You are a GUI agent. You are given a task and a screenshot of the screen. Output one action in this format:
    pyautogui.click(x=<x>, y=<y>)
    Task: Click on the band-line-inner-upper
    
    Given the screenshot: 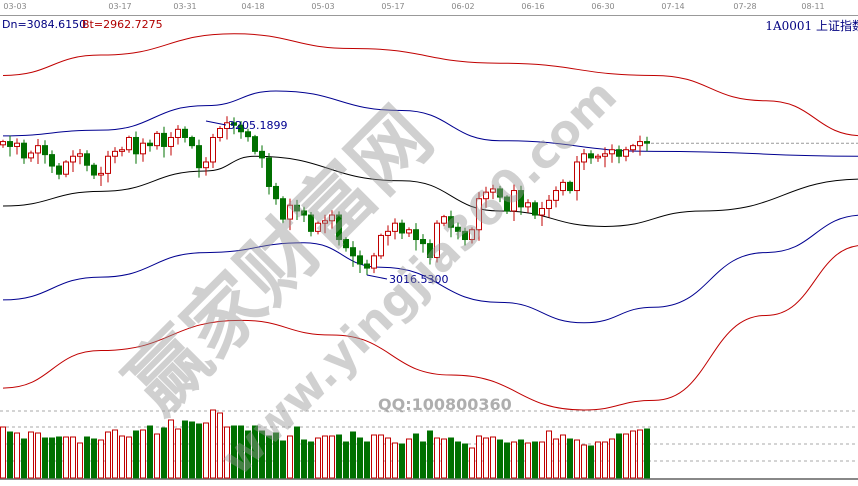 What is the action you would take?
    pyautogui.click(x=430, y=123)
    